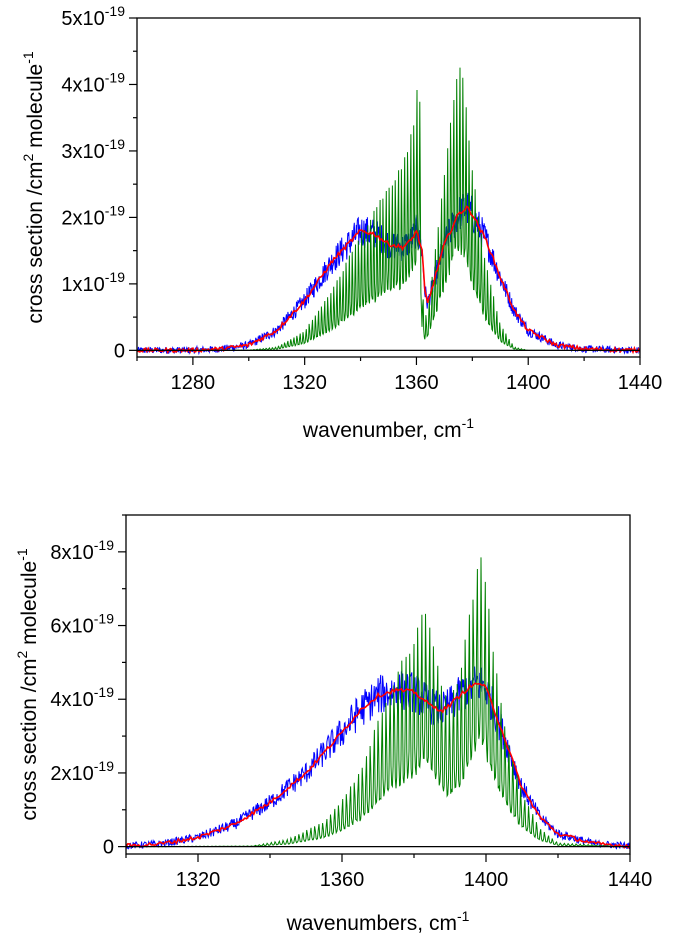 The height and width of the screenshot is (947, 691). What do you see at coordinates (82, 152) in the screenshot?
I see `y-tick-mantissa: 3x10` at bounding box center [82, 152].